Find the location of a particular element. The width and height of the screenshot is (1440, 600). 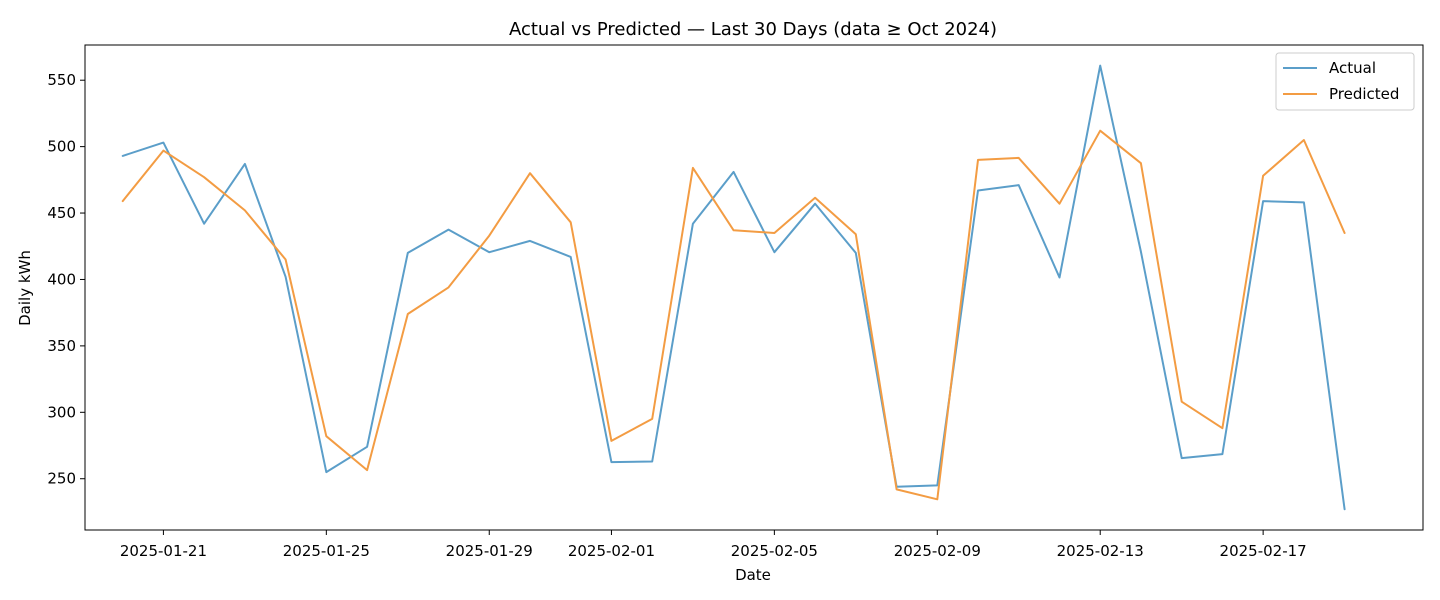

legend-label-predicted: Predicted is located at coordinates (1364, 94).